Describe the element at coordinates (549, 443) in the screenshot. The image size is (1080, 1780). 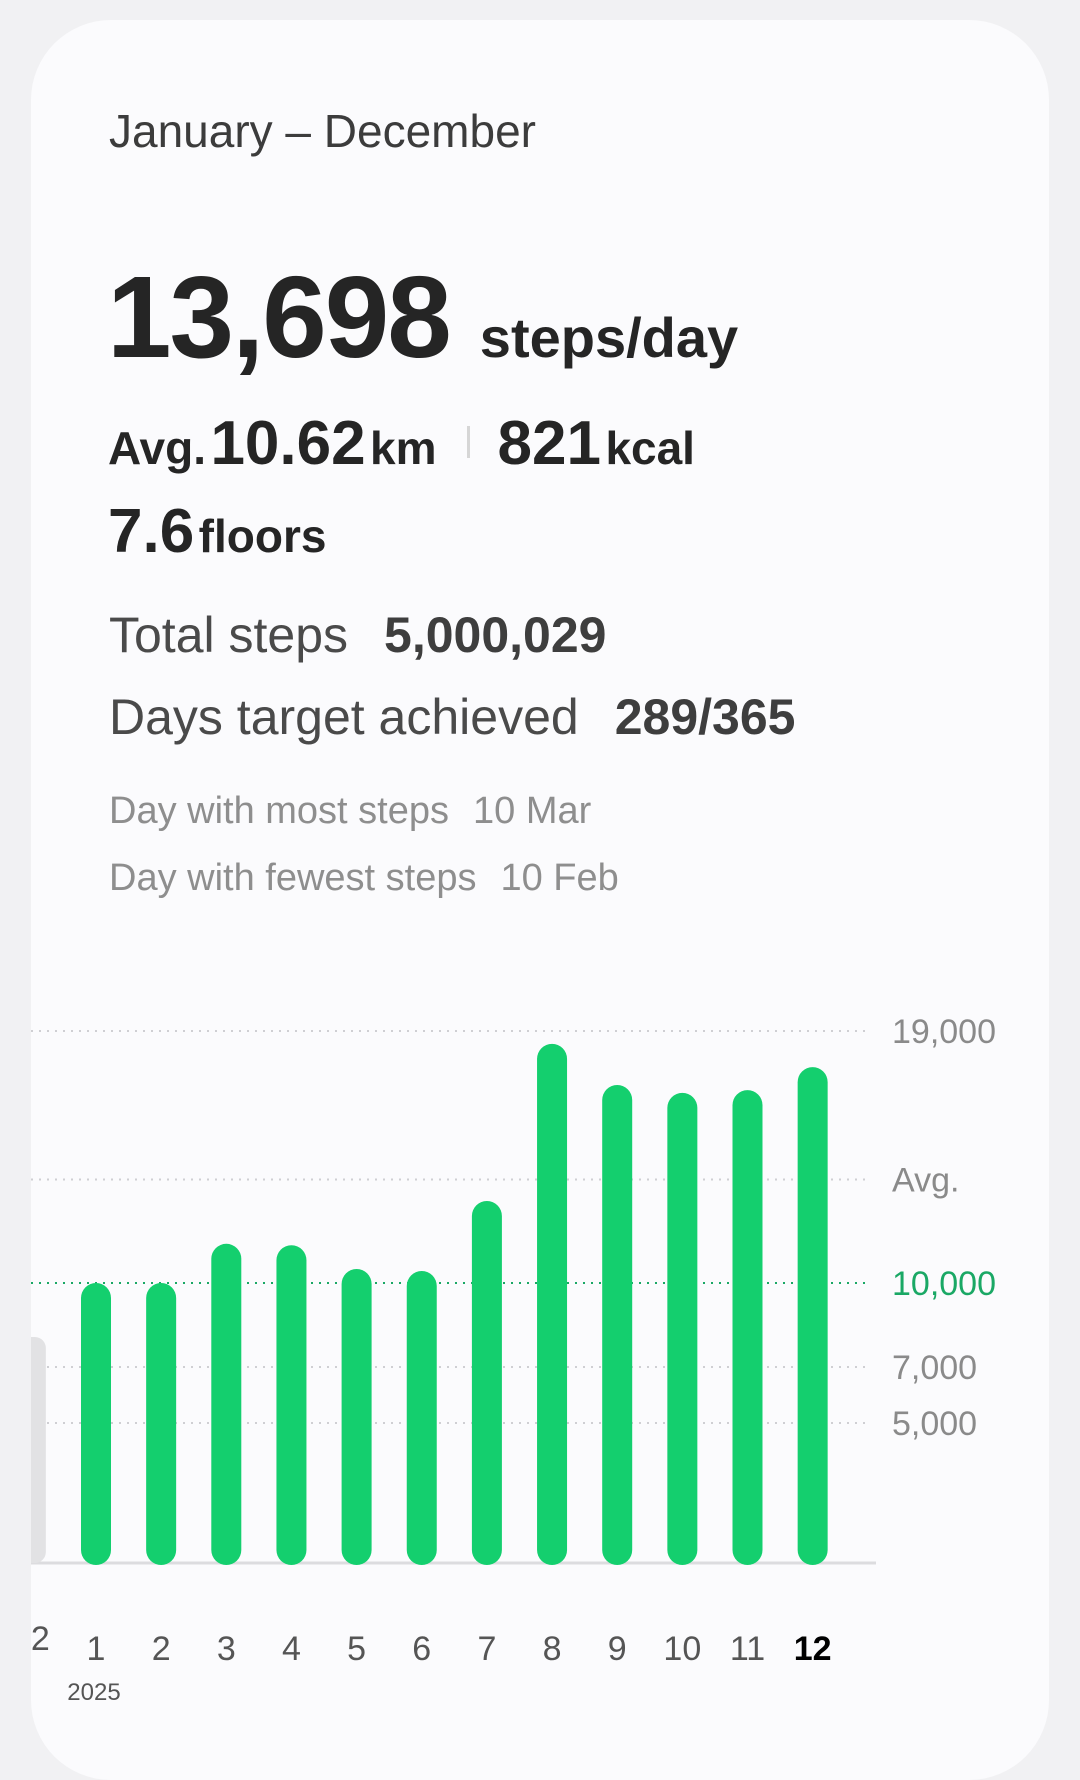
I see `calories-value: 821` at that location.